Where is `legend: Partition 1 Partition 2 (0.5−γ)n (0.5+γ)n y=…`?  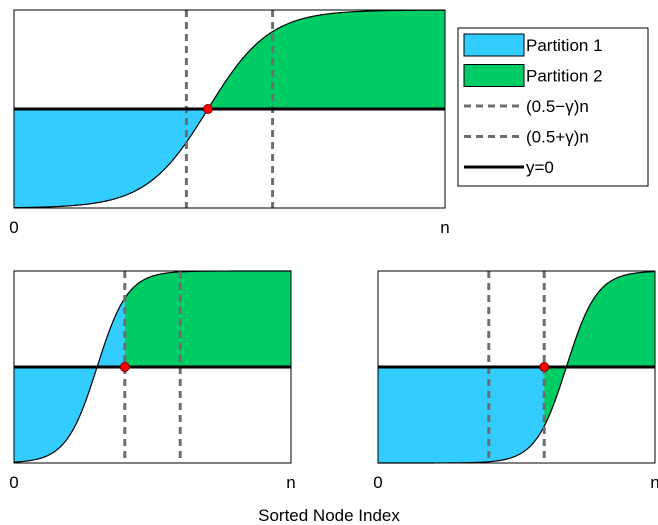
legend: Partition 1 Partition 2 (0.5−γ)n (0.5+γ)n y=… is located at coordinates (553, 107).